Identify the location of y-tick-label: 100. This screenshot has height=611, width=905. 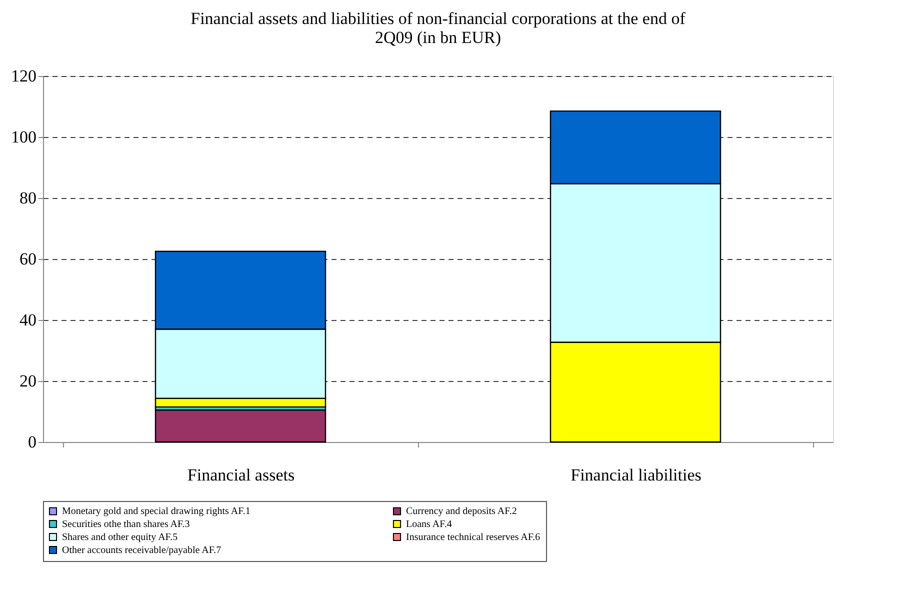
(23, 137).